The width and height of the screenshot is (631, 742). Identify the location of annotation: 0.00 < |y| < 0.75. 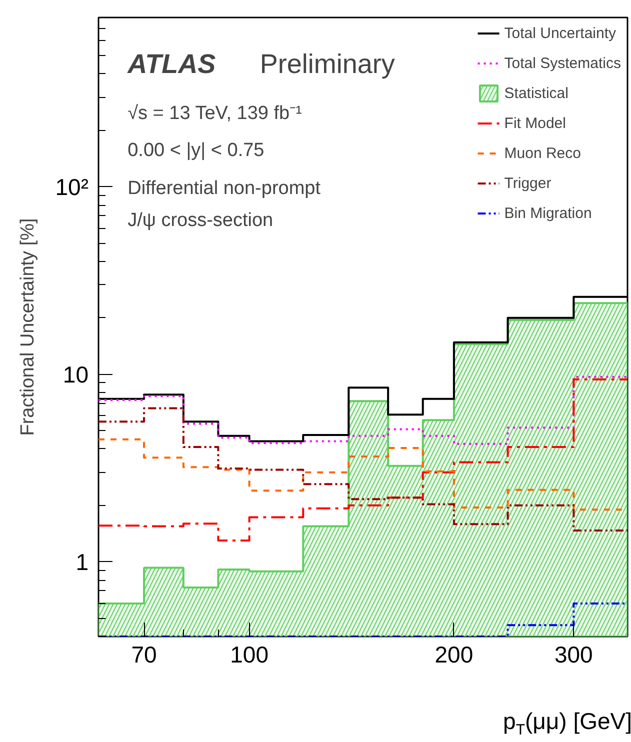
(196, 151).